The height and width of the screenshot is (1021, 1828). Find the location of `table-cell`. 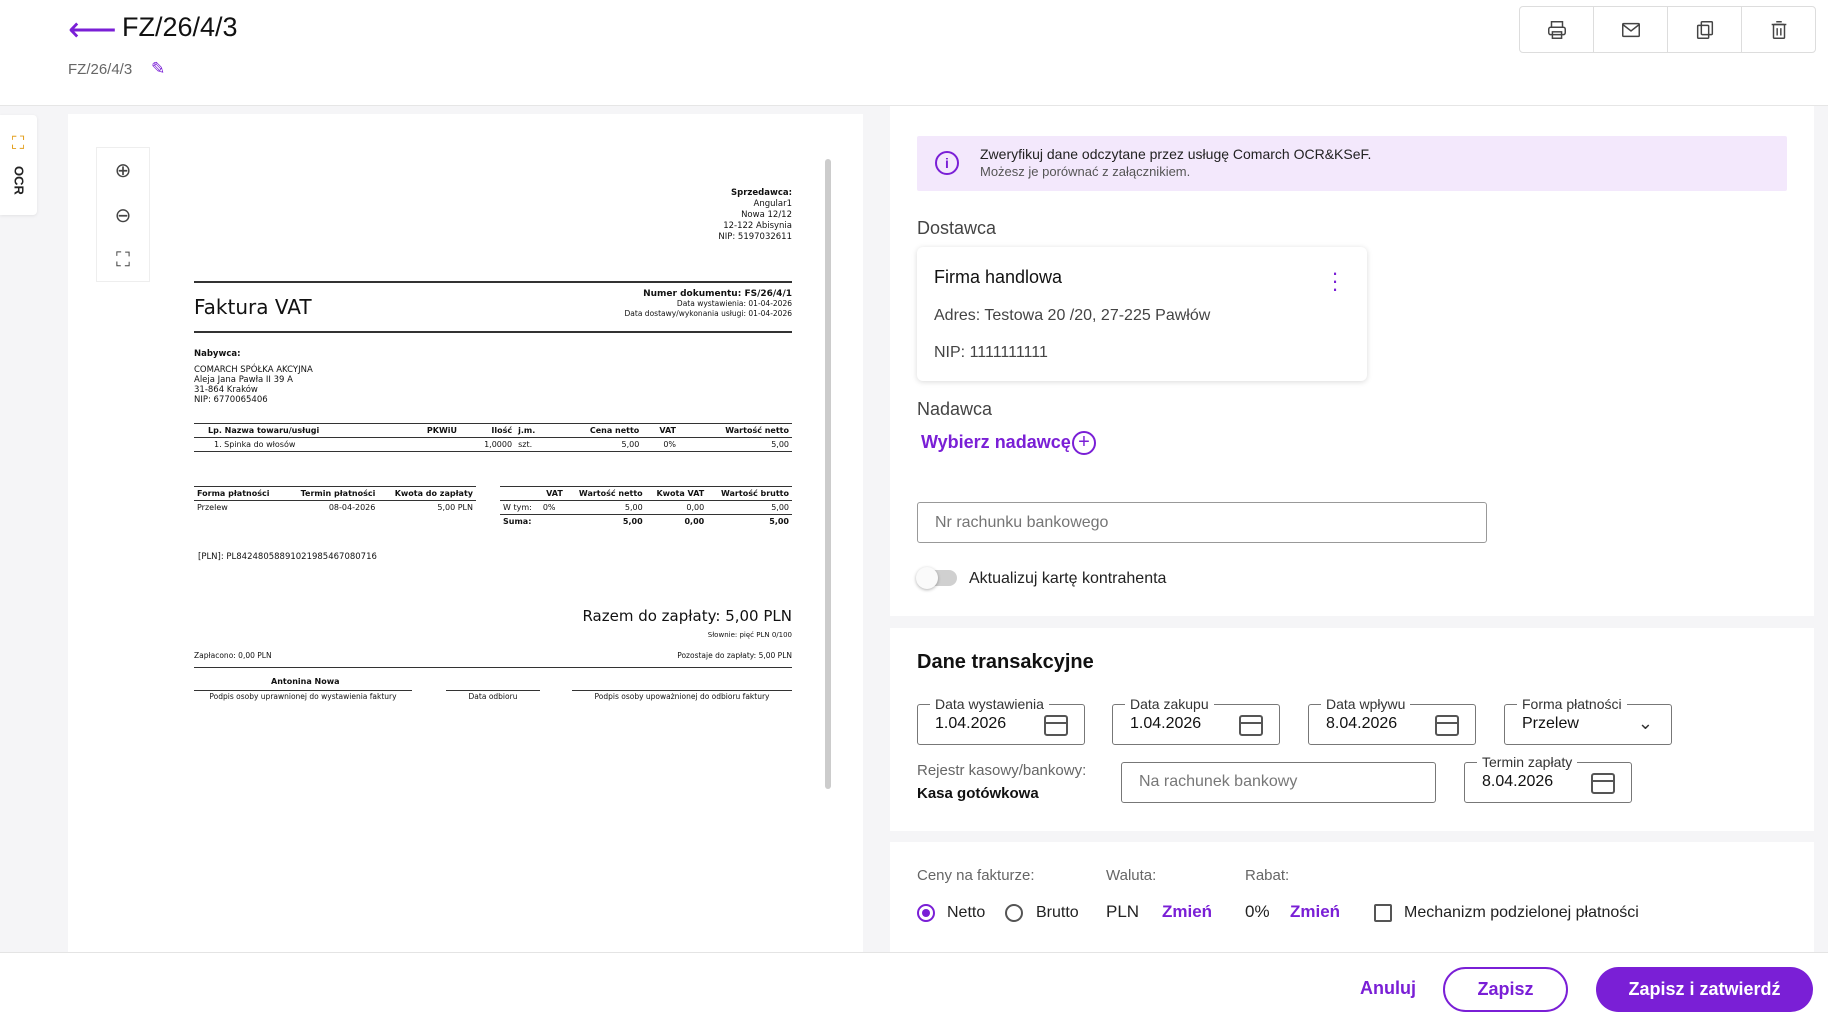

table-cell is located at coordinates (431, 445).